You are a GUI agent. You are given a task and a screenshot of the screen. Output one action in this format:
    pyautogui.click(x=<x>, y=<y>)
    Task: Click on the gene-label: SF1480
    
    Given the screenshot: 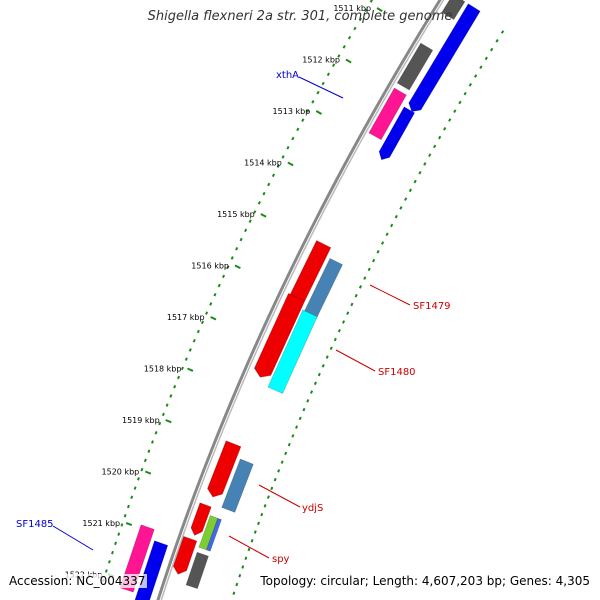 What is the action you would take?
    pyautogui.click(x=397, y=372)
    